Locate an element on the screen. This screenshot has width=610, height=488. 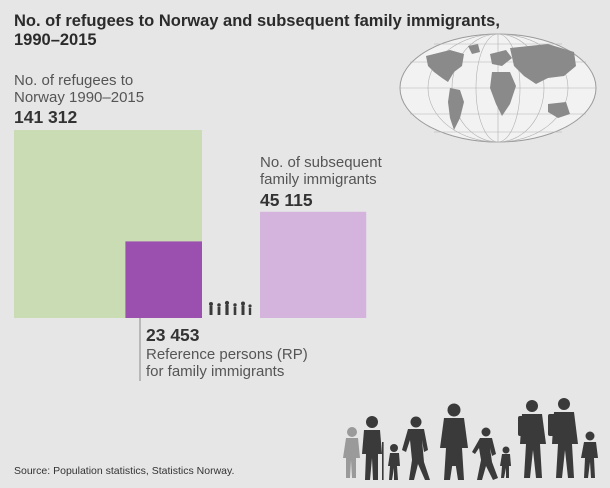
reference-persons-label-line1: Reference persons (RP) is located at coordinates (227, 354).